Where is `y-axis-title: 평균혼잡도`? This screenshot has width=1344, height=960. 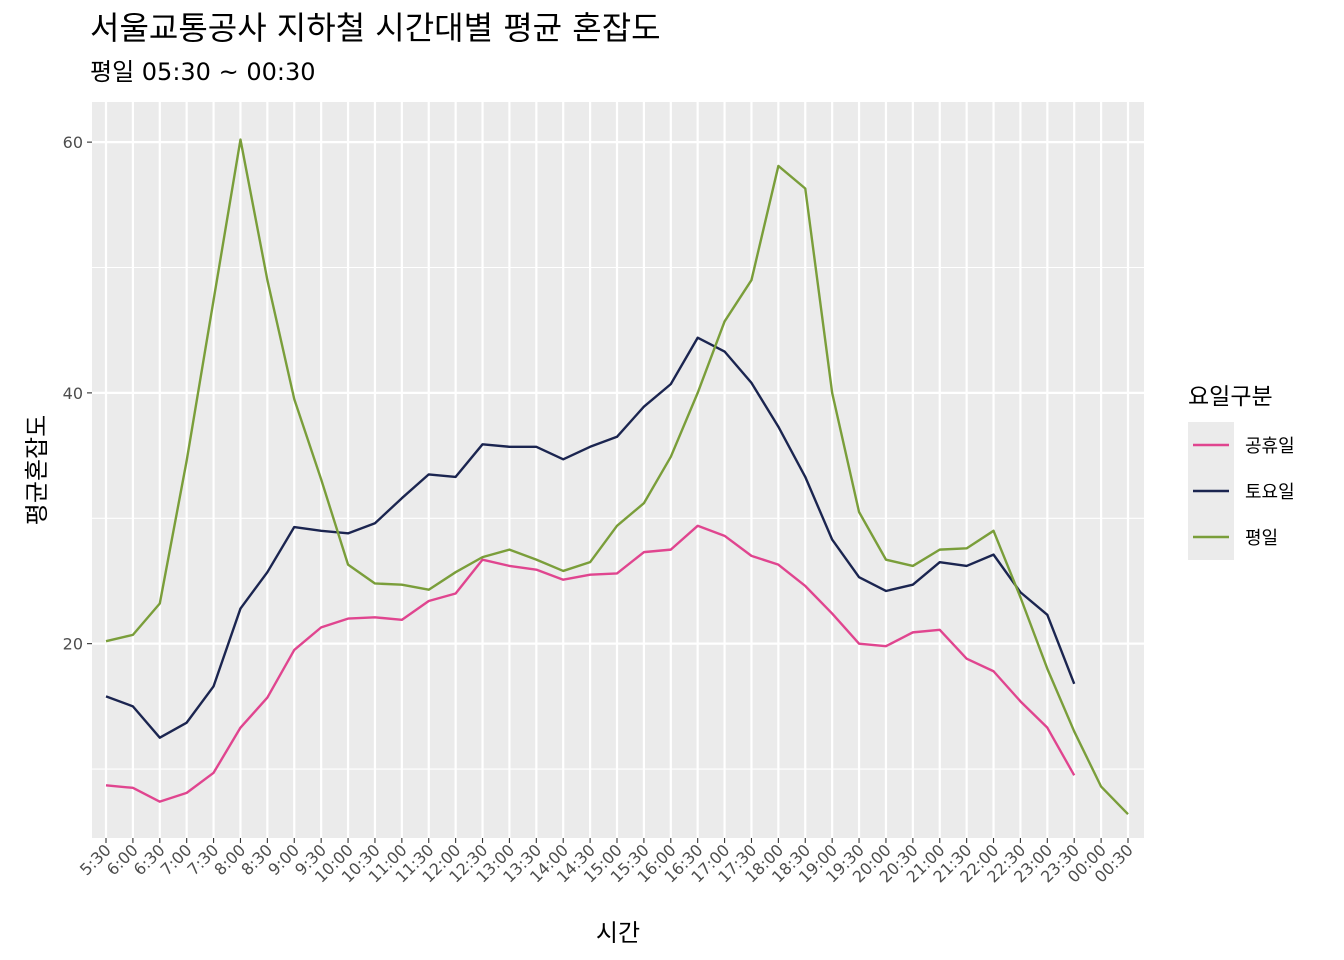 y-axis-title: 평균혼잡도 is located at coordinates (37, 470).